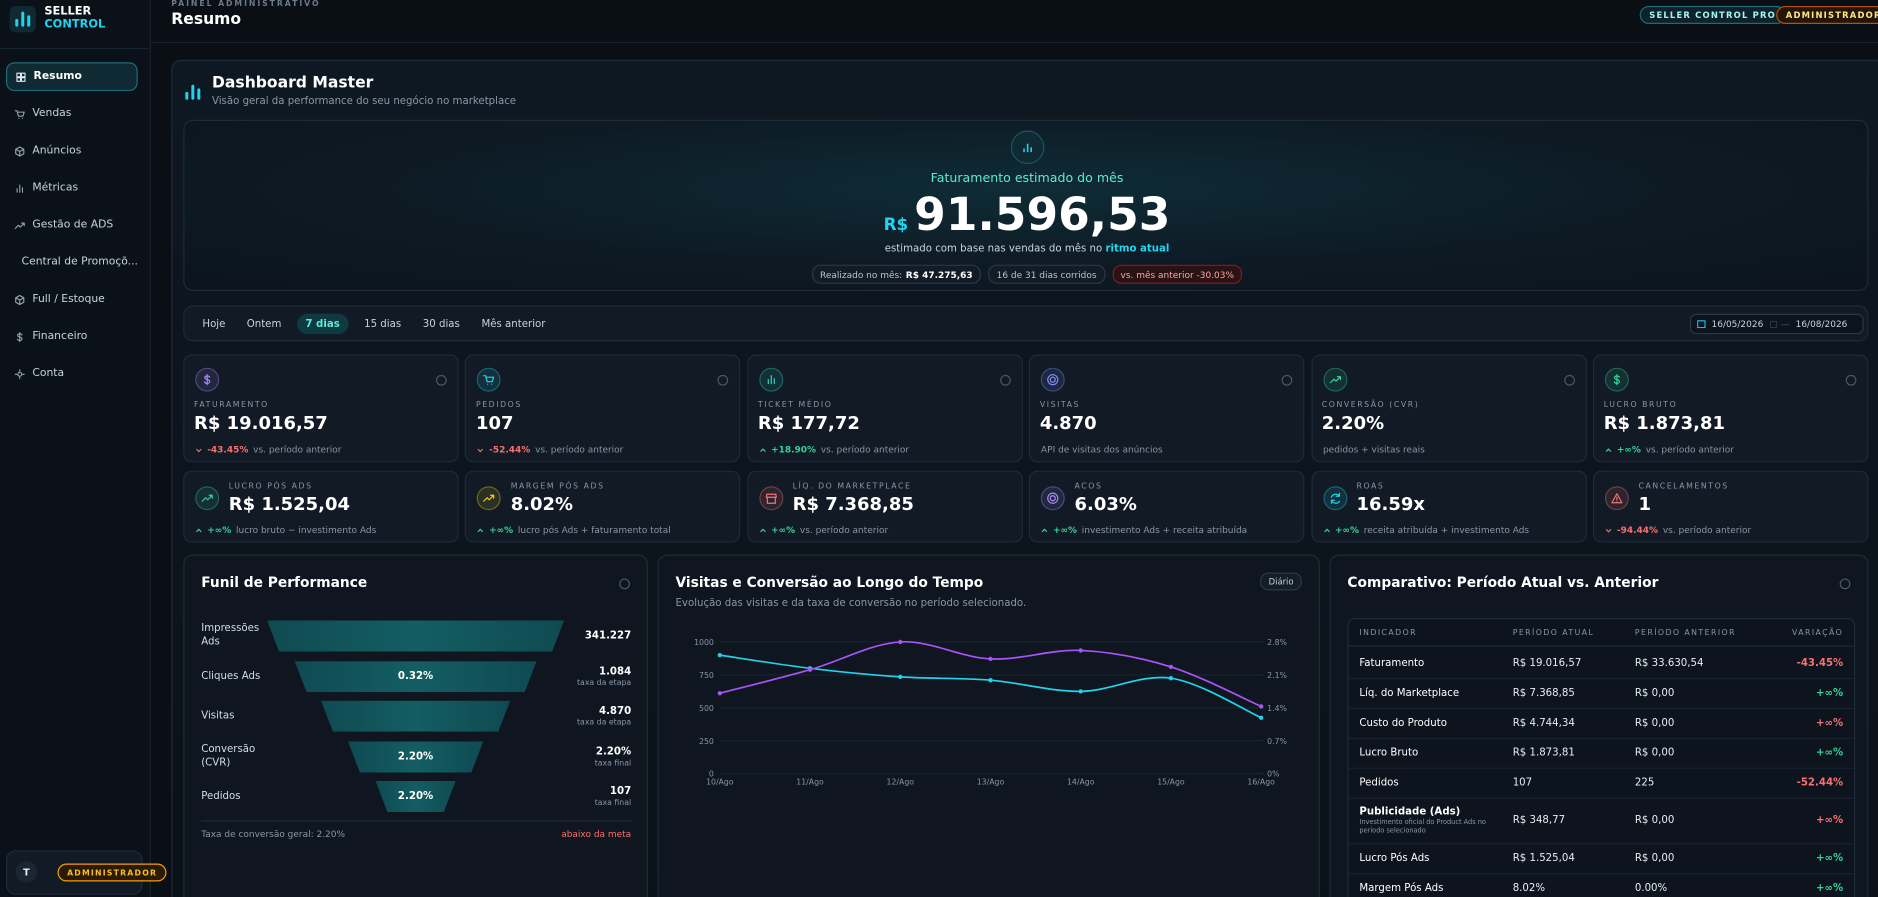 This screenshot has width=1878, height=897. Describe the element at coordinates (323, 324) in the screenshot. I see `filter-option: 7 dias` at that location.